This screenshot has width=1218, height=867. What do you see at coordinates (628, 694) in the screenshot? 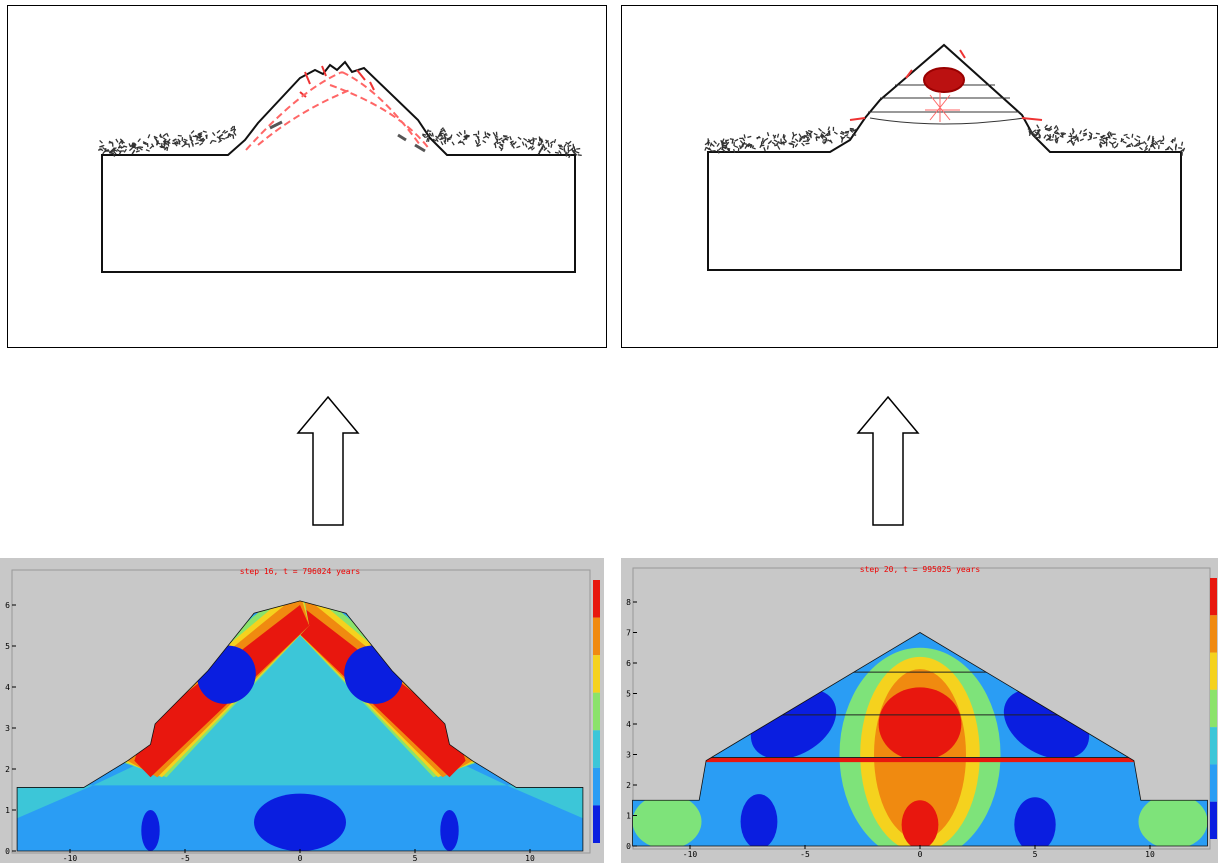
I see `y-tick-label: 5` at bounding box center [628, 694].